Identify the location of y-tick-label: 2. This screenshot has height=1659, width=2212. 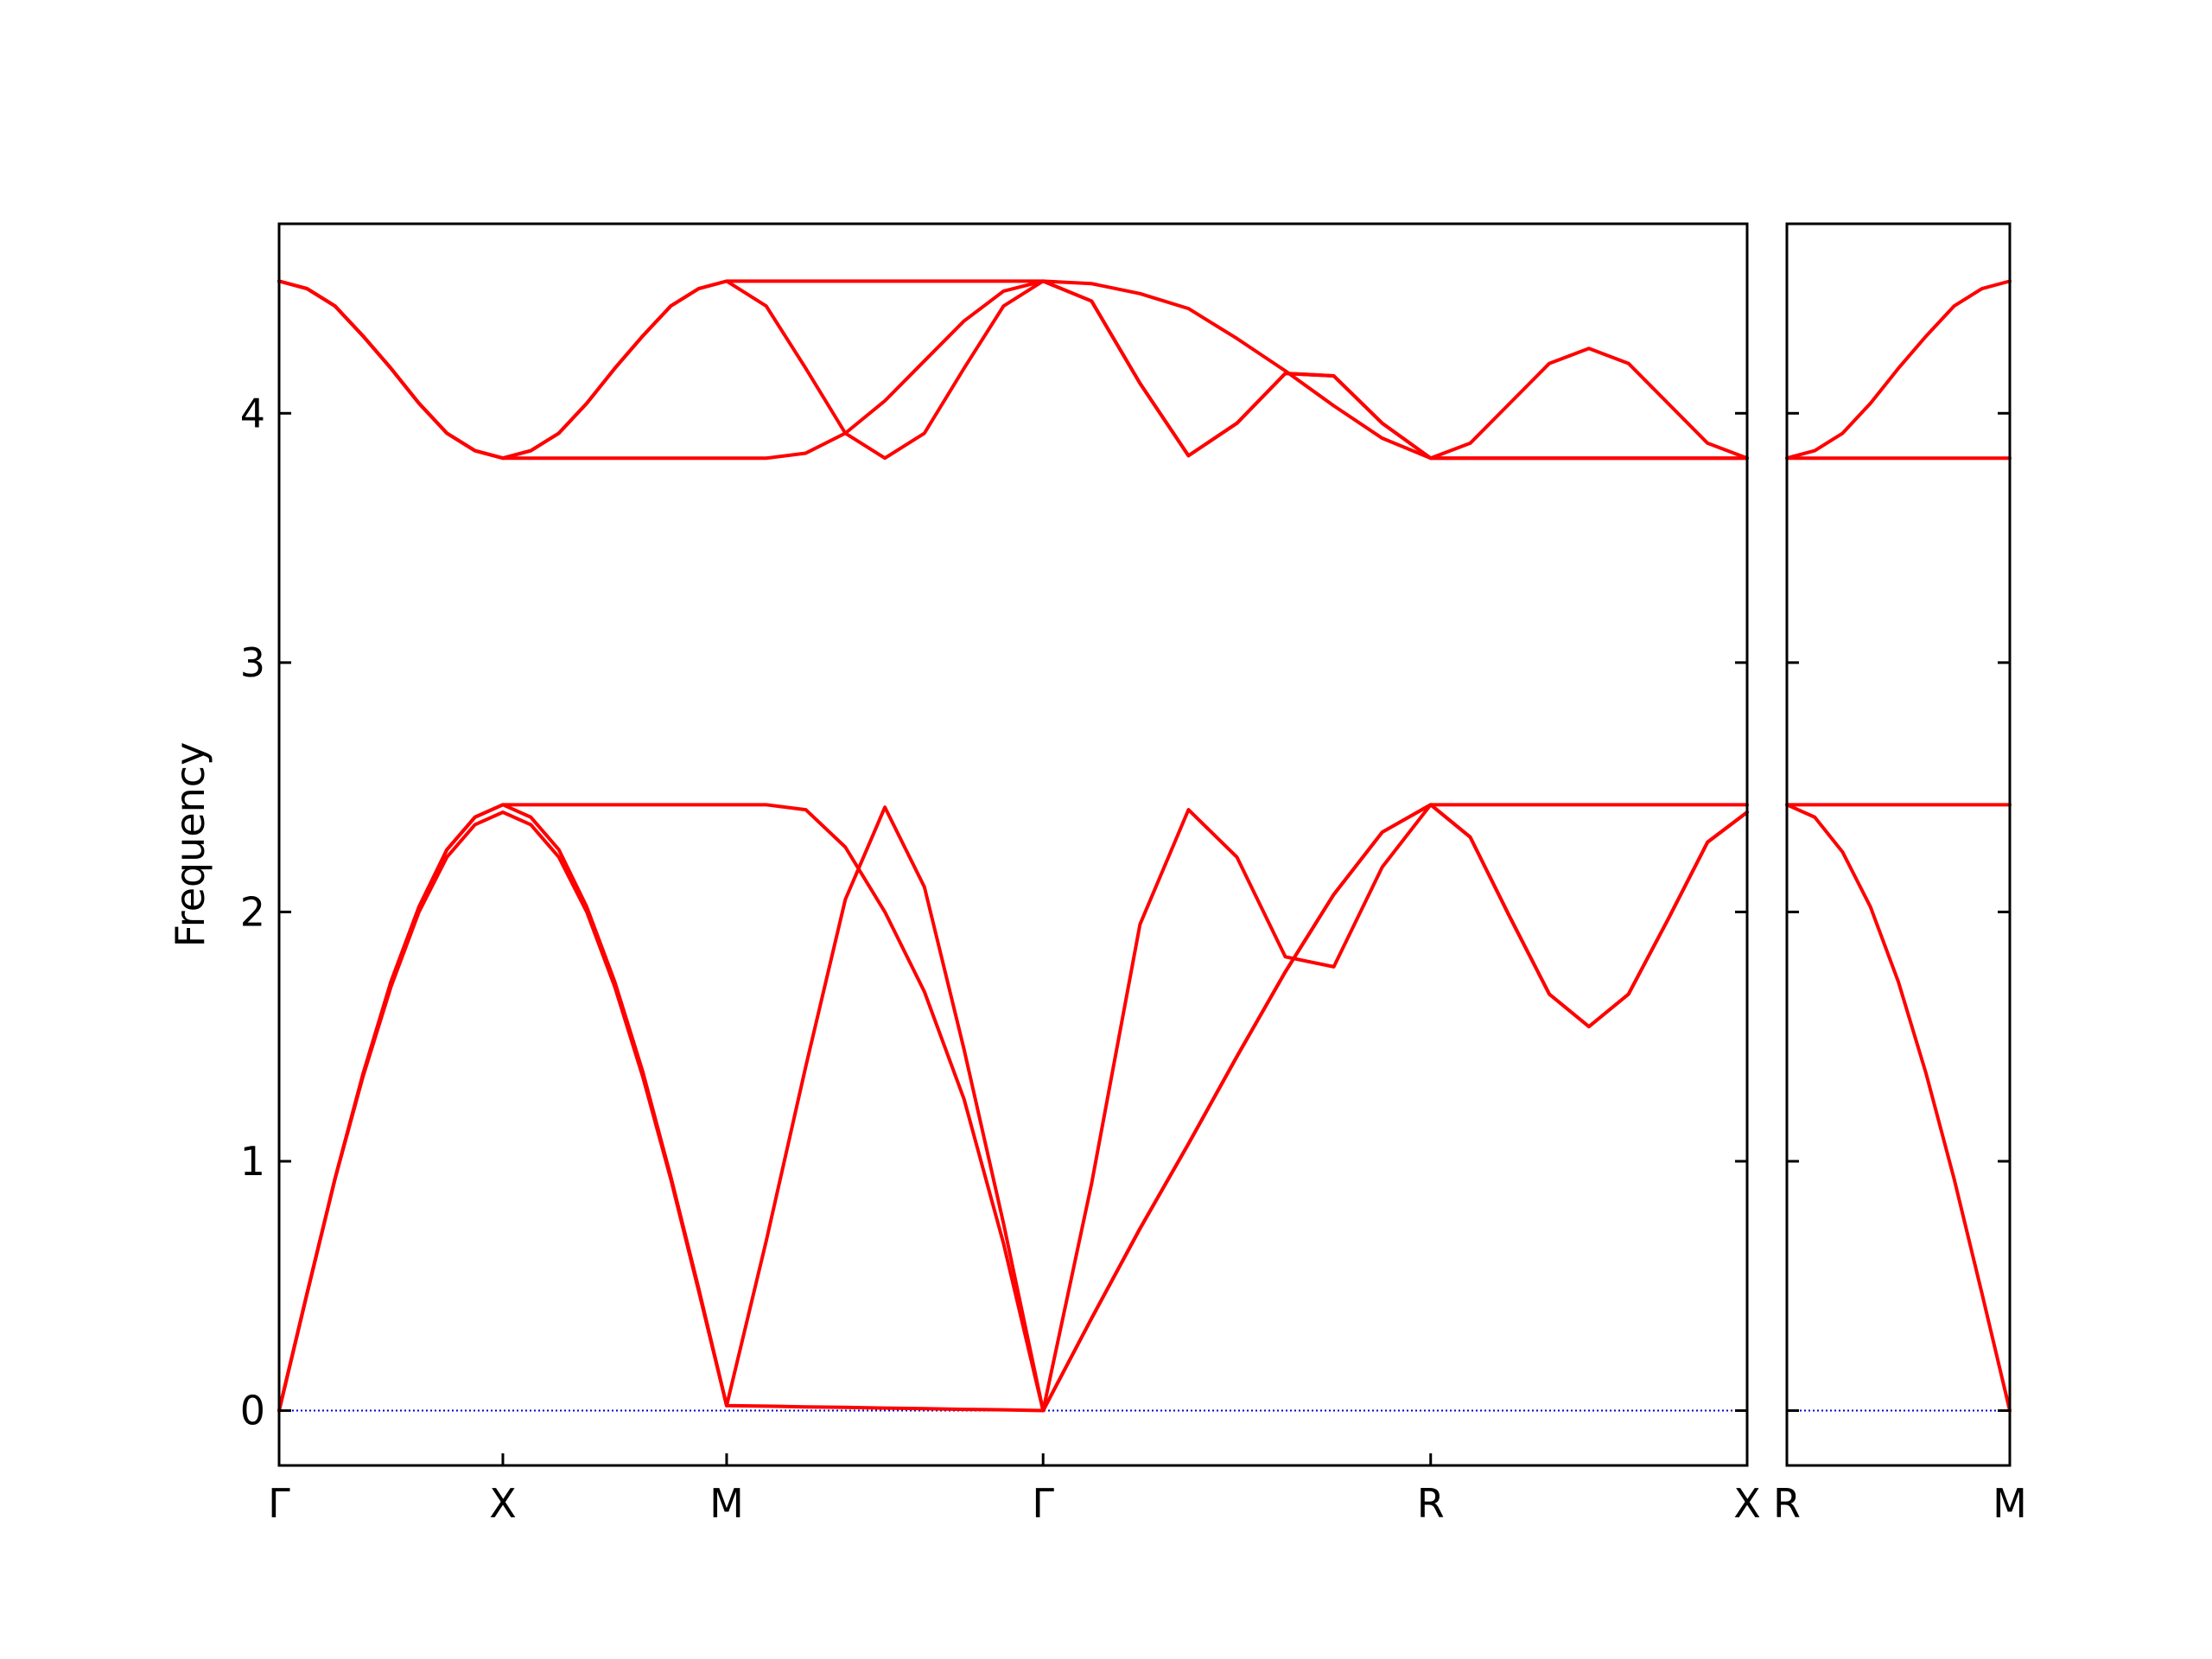
(252, 911).